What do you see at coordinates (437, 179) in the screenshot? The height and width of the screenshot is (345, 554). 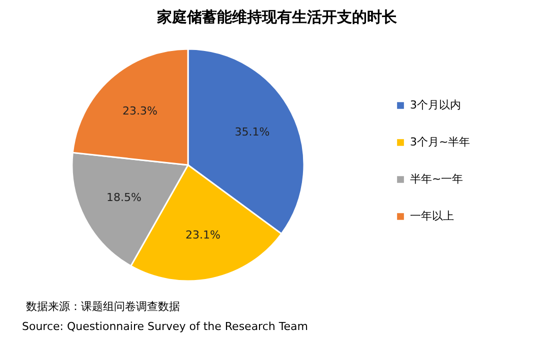 I see `legend-label: 半年~一年` at bounding box center [437, 179].